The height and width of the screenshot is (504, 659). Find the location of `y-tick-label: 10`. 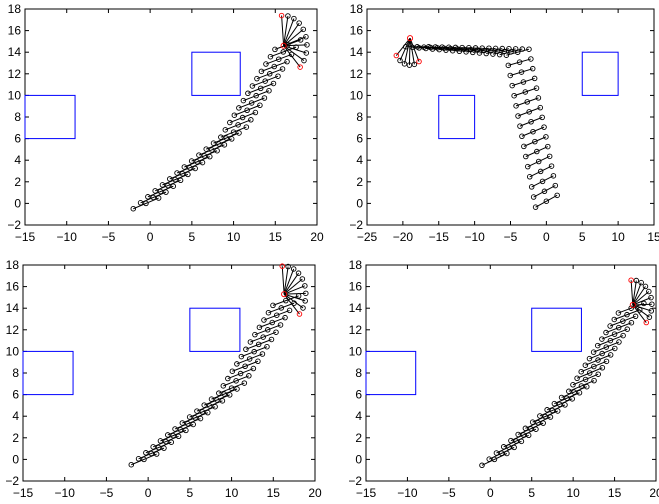

y-tick-label: 10 is located at coordinates (356, 351).